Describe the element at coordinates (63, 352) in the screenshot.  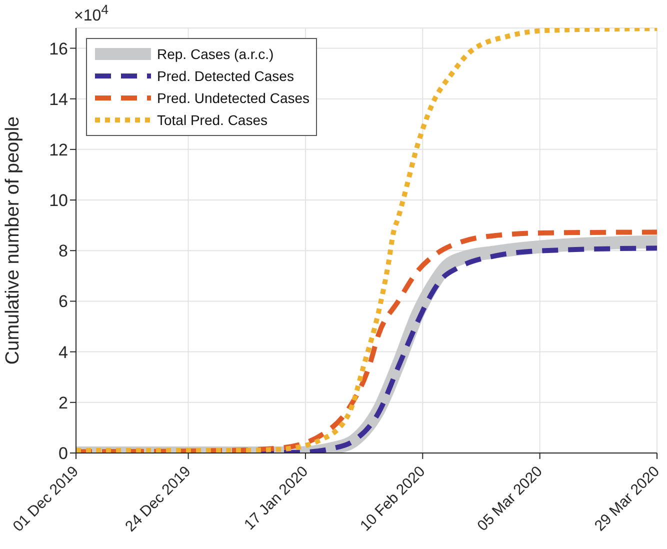
I see `y-tick-label: 4` at that location.